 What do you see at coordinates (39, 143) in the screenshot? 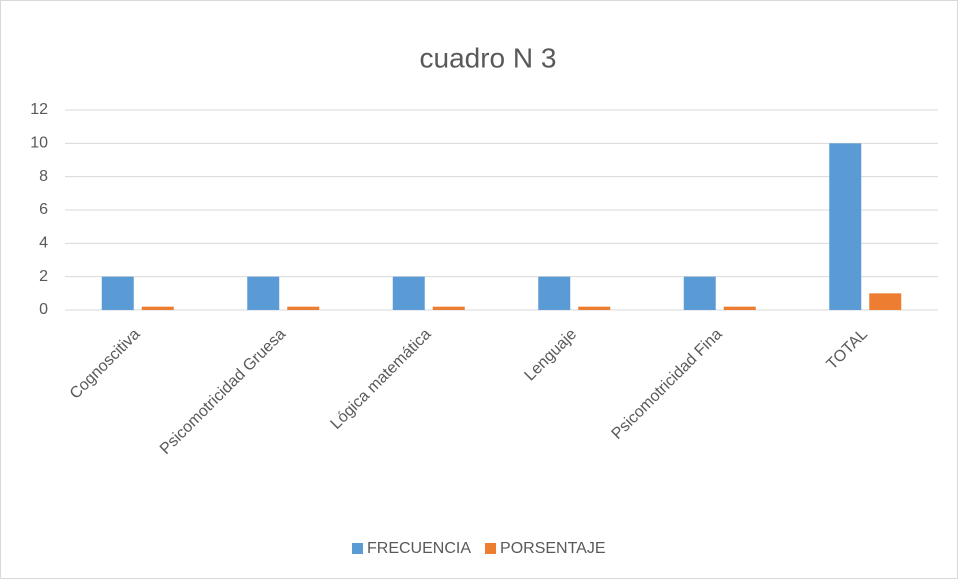
I see `y-tick-label: 10` at bounding box center [39, 143].